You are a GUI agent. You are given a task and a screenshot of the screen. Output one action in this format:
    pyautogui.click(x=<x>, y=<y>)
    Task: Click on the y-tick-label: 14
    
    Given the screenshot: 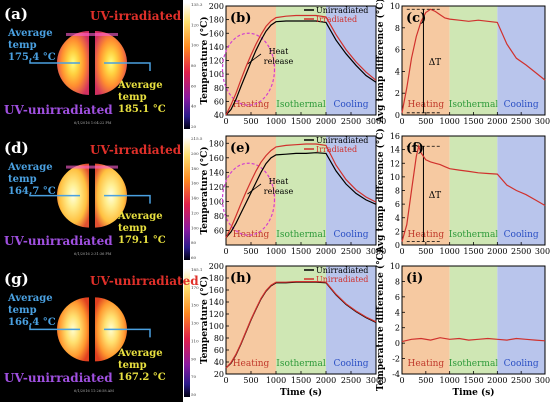 What is the action you would take?
    pyautogui.click(x=395, y=150)
    